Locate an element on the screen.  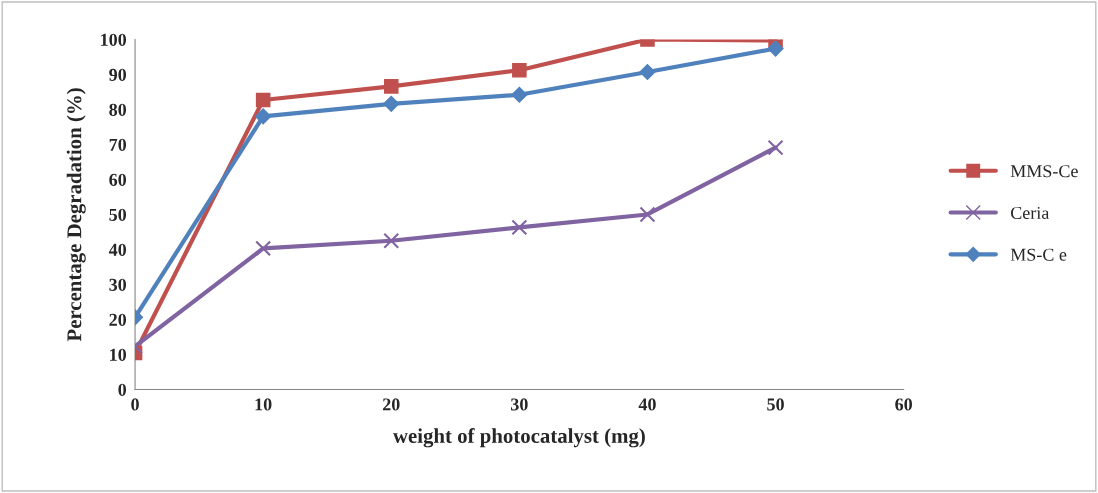
legend-label: Ceria is located at coordinates (1030, 213).